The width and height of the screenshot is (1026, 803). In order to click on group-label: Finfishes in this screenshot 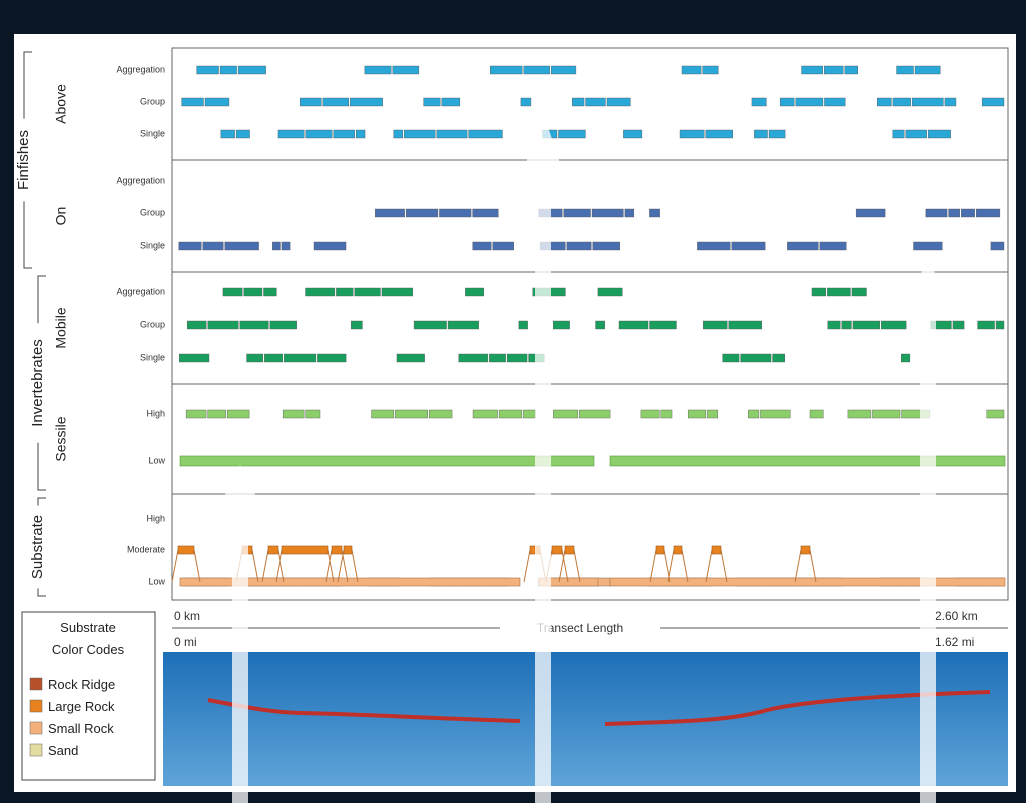, I will do `click(23, 160)`.